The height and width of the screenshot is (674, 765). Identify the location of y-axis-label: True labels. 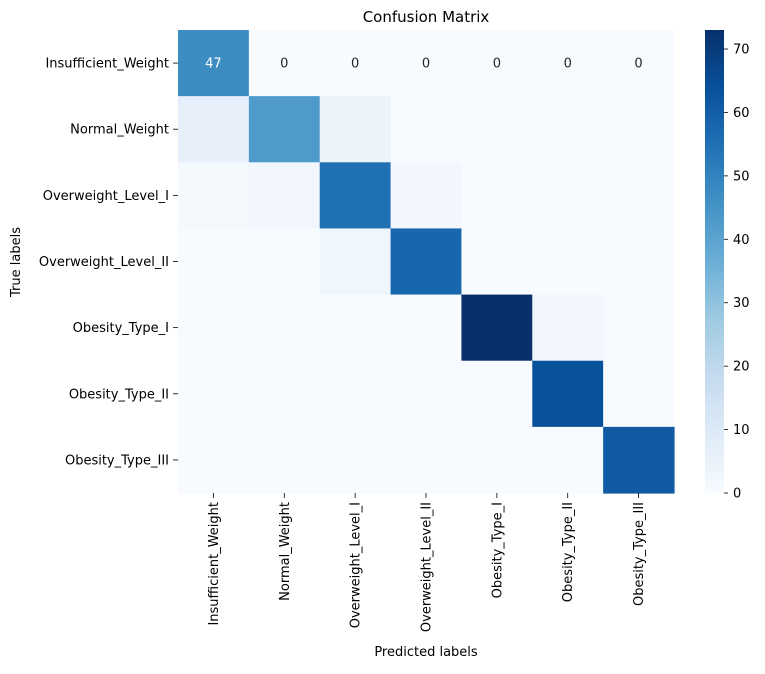
(16, 262).